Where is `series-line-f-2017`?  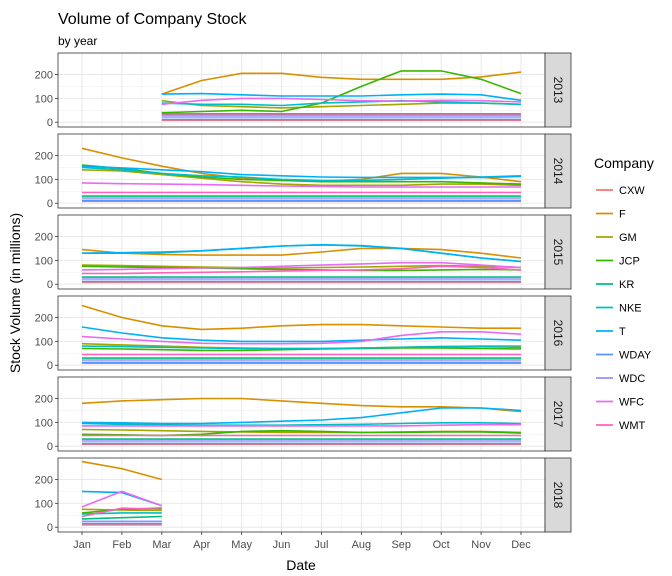
series-line-f-2017 is located at coordinates (301, 405).